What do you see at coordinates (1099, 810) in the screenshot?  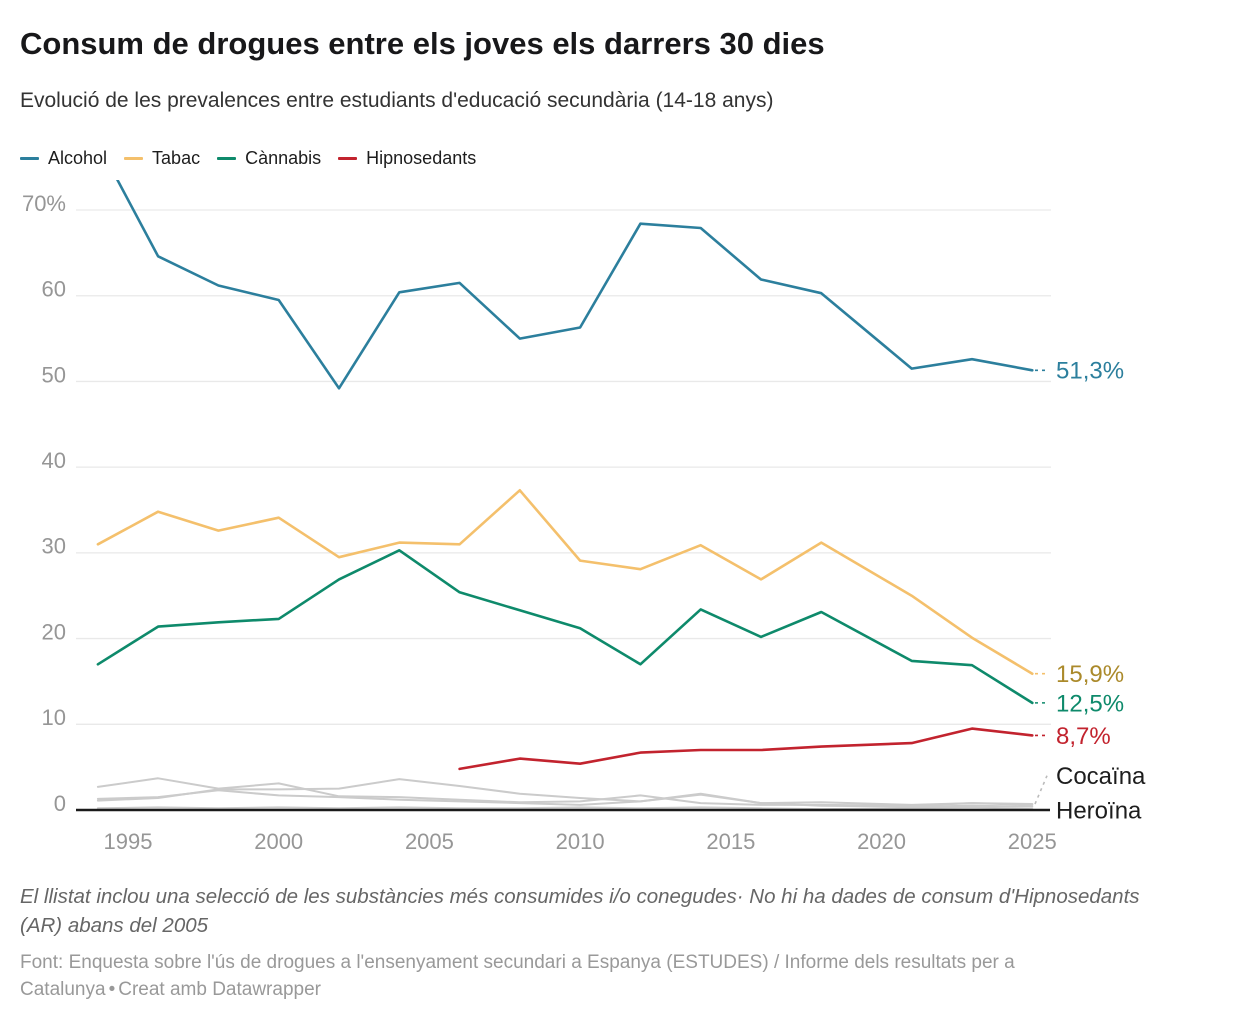 I see `end-label-heroïna: Heroïna` at bounding box center [1099, 810].